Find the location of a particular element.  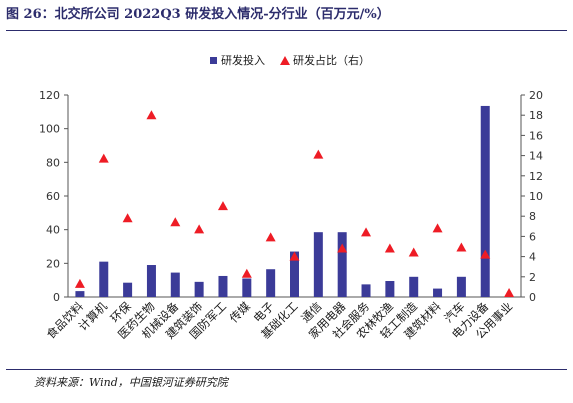

right-tick-label: 8 is located at coordinates (532, 216).